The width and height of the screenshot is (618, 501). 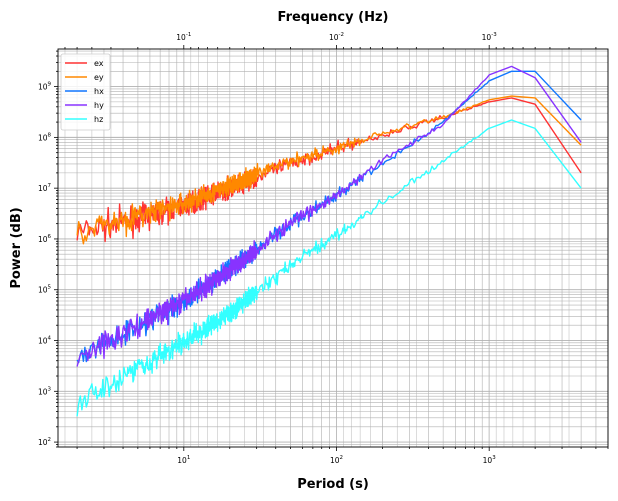 What do you see at coordinates (183, 460) in the screenshot?
I see `x-tick-label: 10¹` at bounding box center [183, 460].